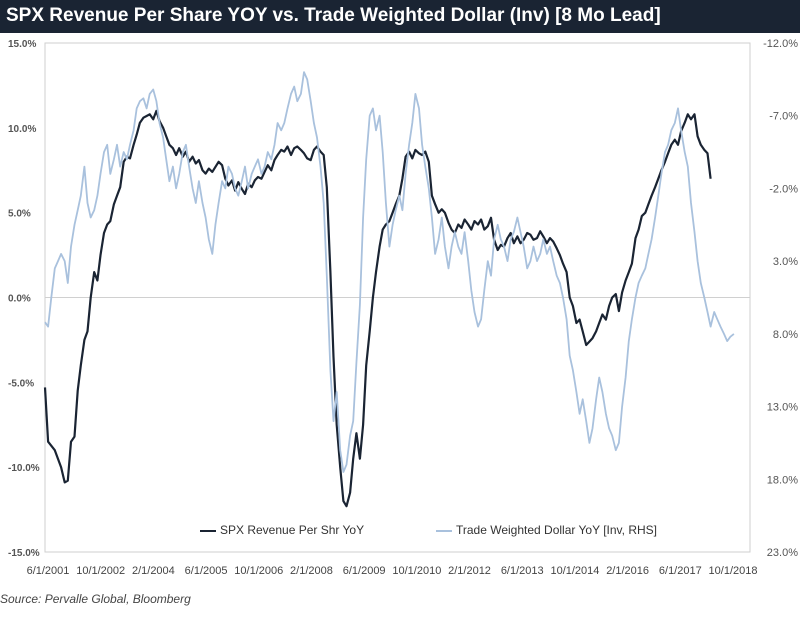 The width and height of the screenshot is (800, 618). I want to click on y-right-tick-label: 8.0%, so click(785, 335).